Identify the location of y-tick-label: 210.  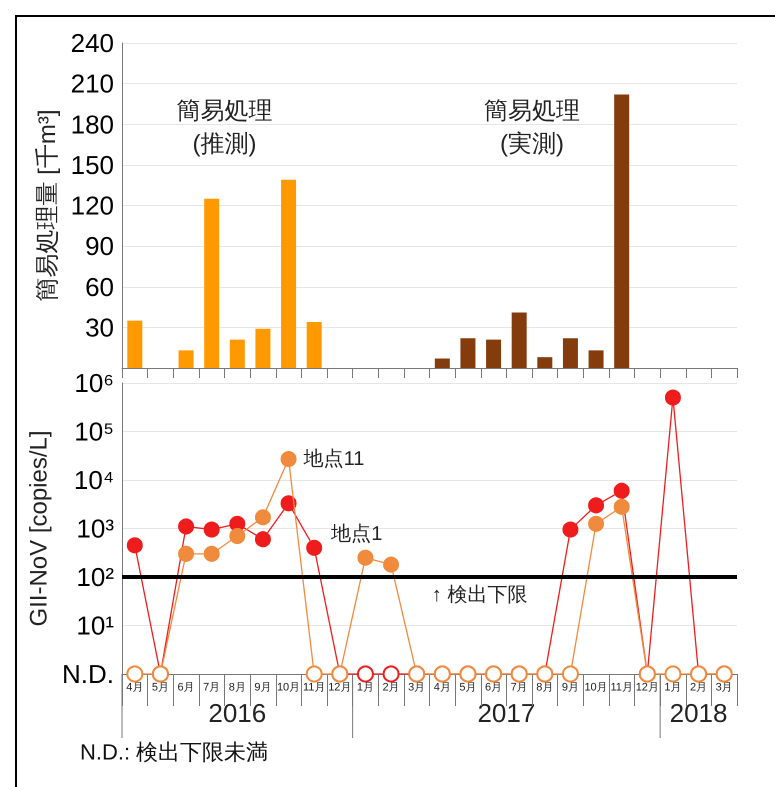
(92, 83).